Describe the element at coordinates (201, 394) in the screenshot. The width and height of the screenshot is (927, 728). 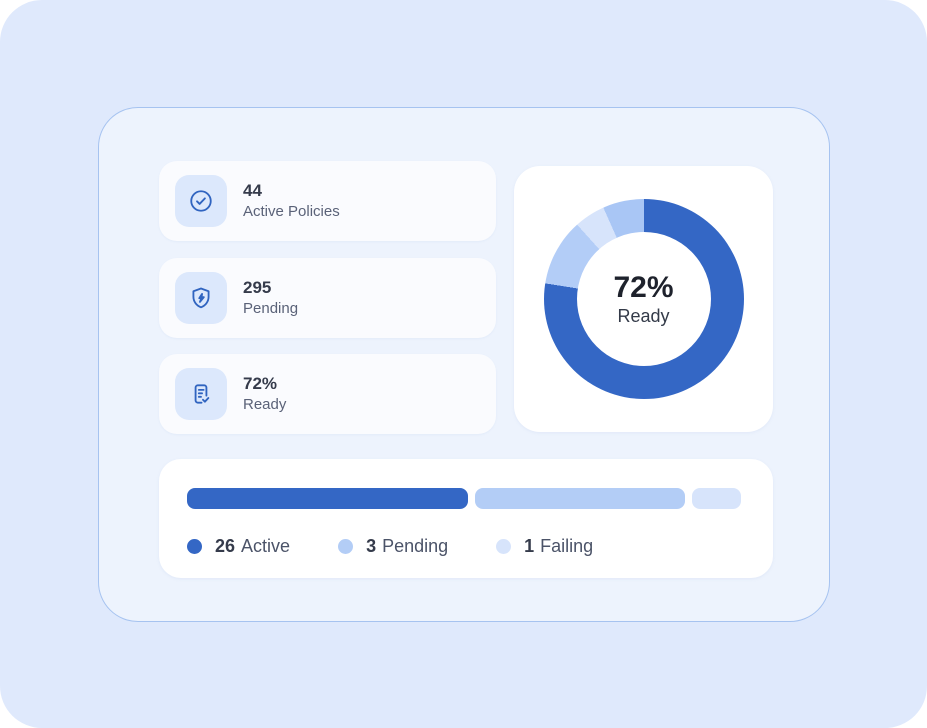
I see `document-check-icon` at that location.